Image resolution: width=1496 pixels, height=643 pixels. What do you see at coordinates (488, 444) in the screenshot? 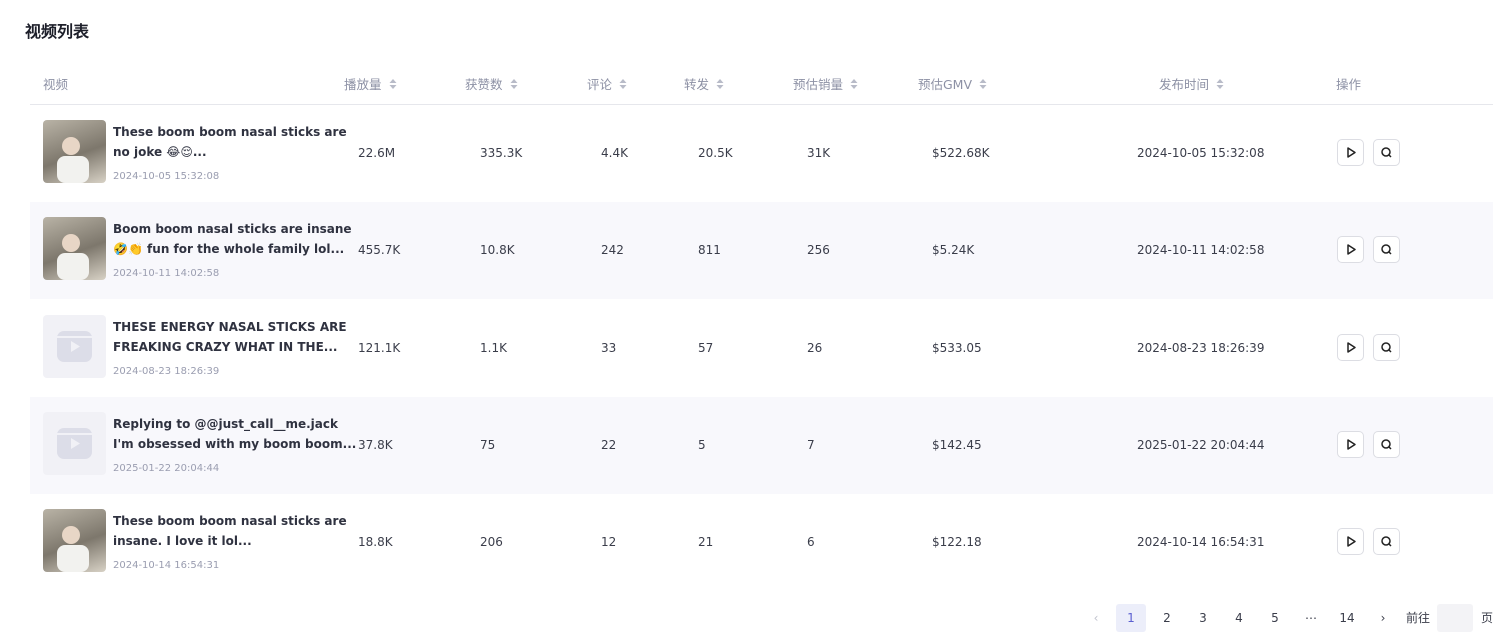
I see `cell-likes: 75` at bounding box center [488, 444].